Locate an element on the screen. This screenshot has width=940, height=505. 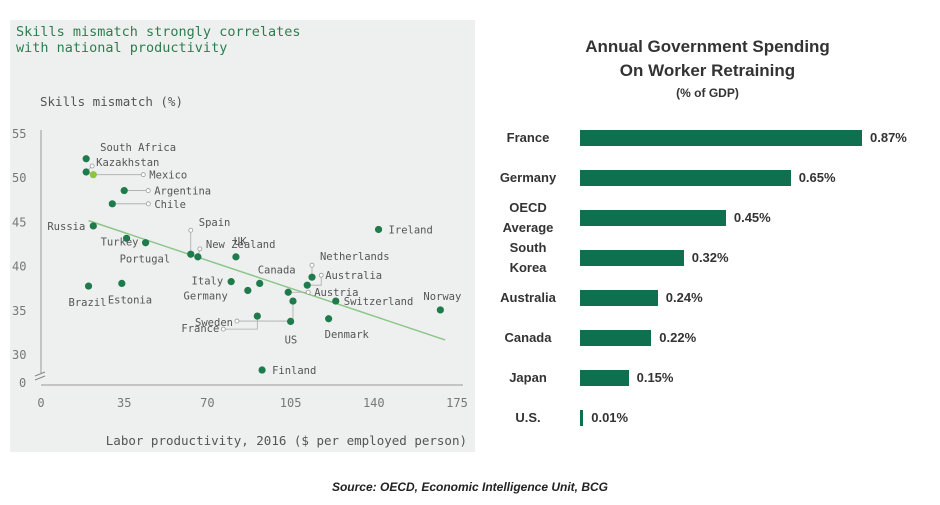
bar-value-label: 0.15% is located at coordinates (655, 377).